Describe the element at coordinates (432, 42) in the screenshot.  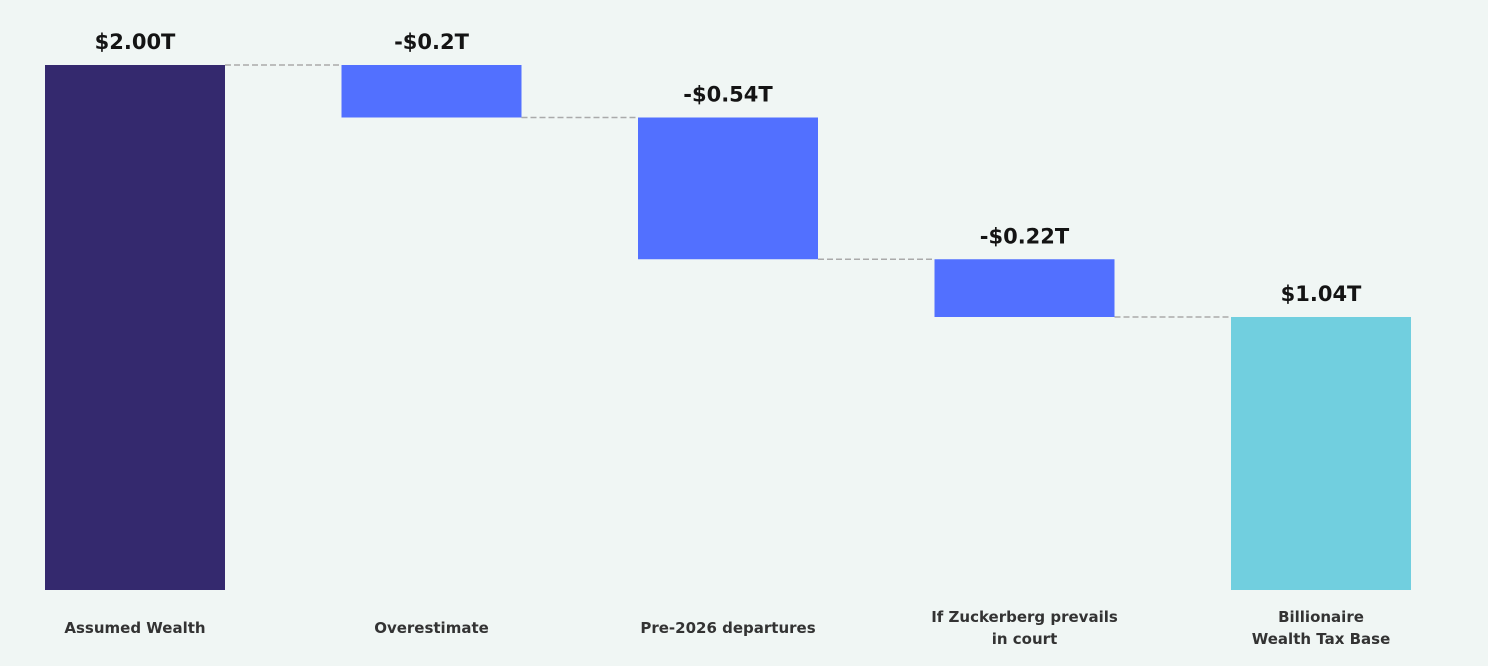
I see `value-label-2: -$0.2T` at that location.